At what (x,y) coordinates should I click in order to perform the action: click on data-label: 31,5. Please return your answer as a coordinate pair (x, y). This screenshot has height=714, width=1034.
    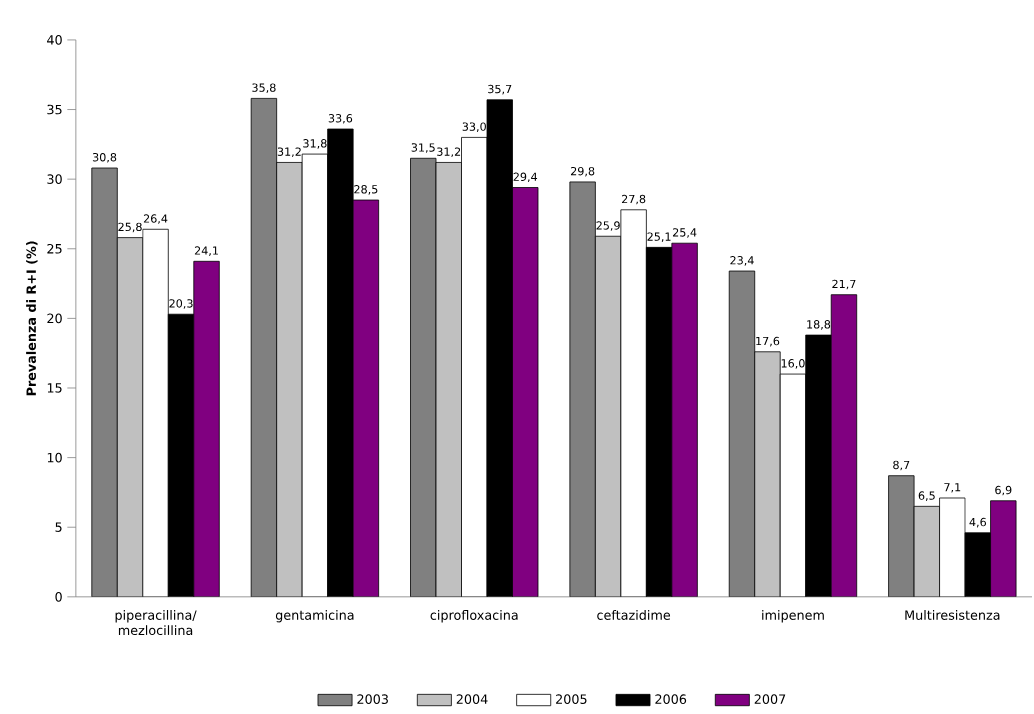
    Looking at the image, I should click on (423, 148).